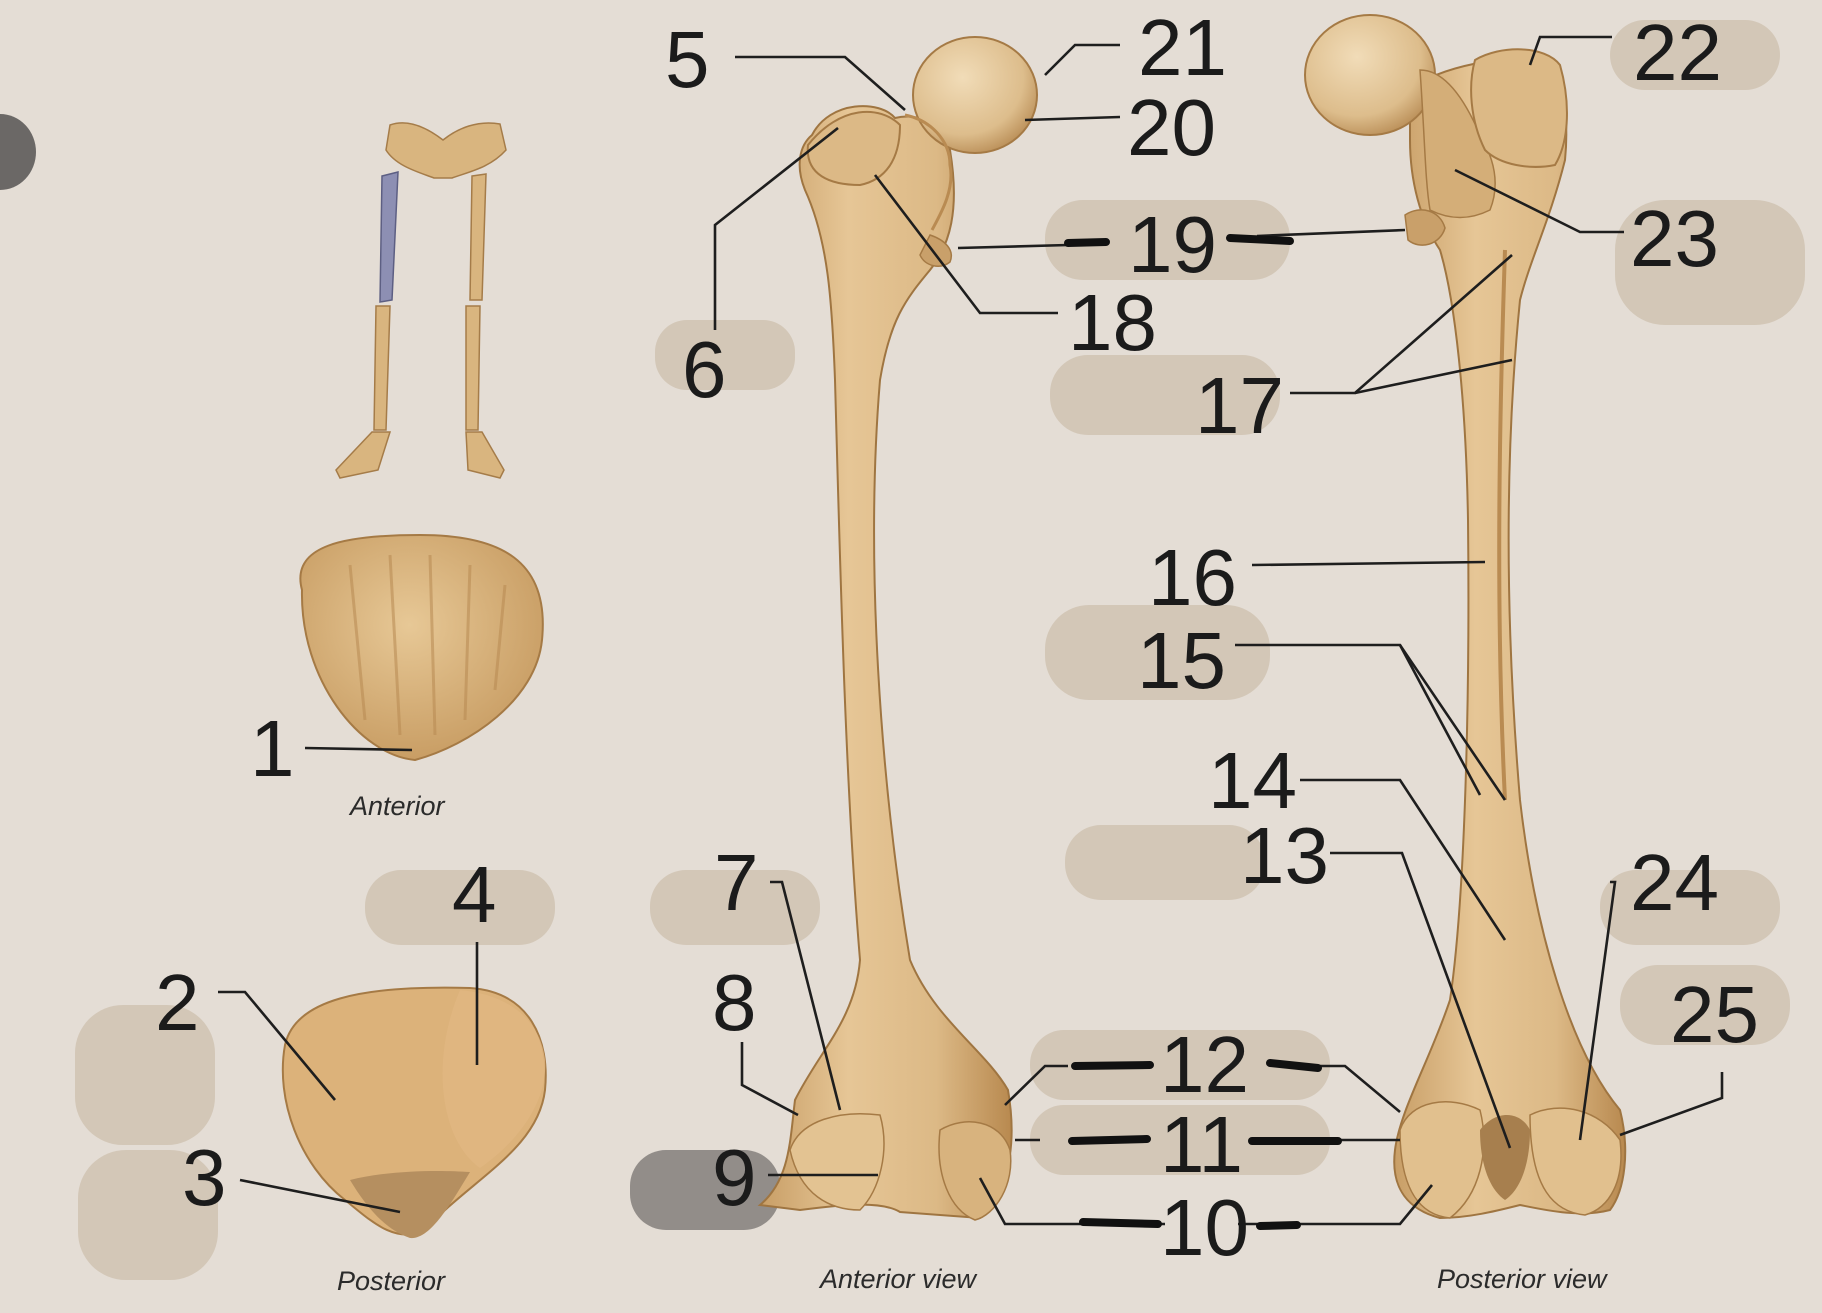 The image size is (1822, 1313). I want to click on greater-trochanter-posterior, so click(1519, 108).